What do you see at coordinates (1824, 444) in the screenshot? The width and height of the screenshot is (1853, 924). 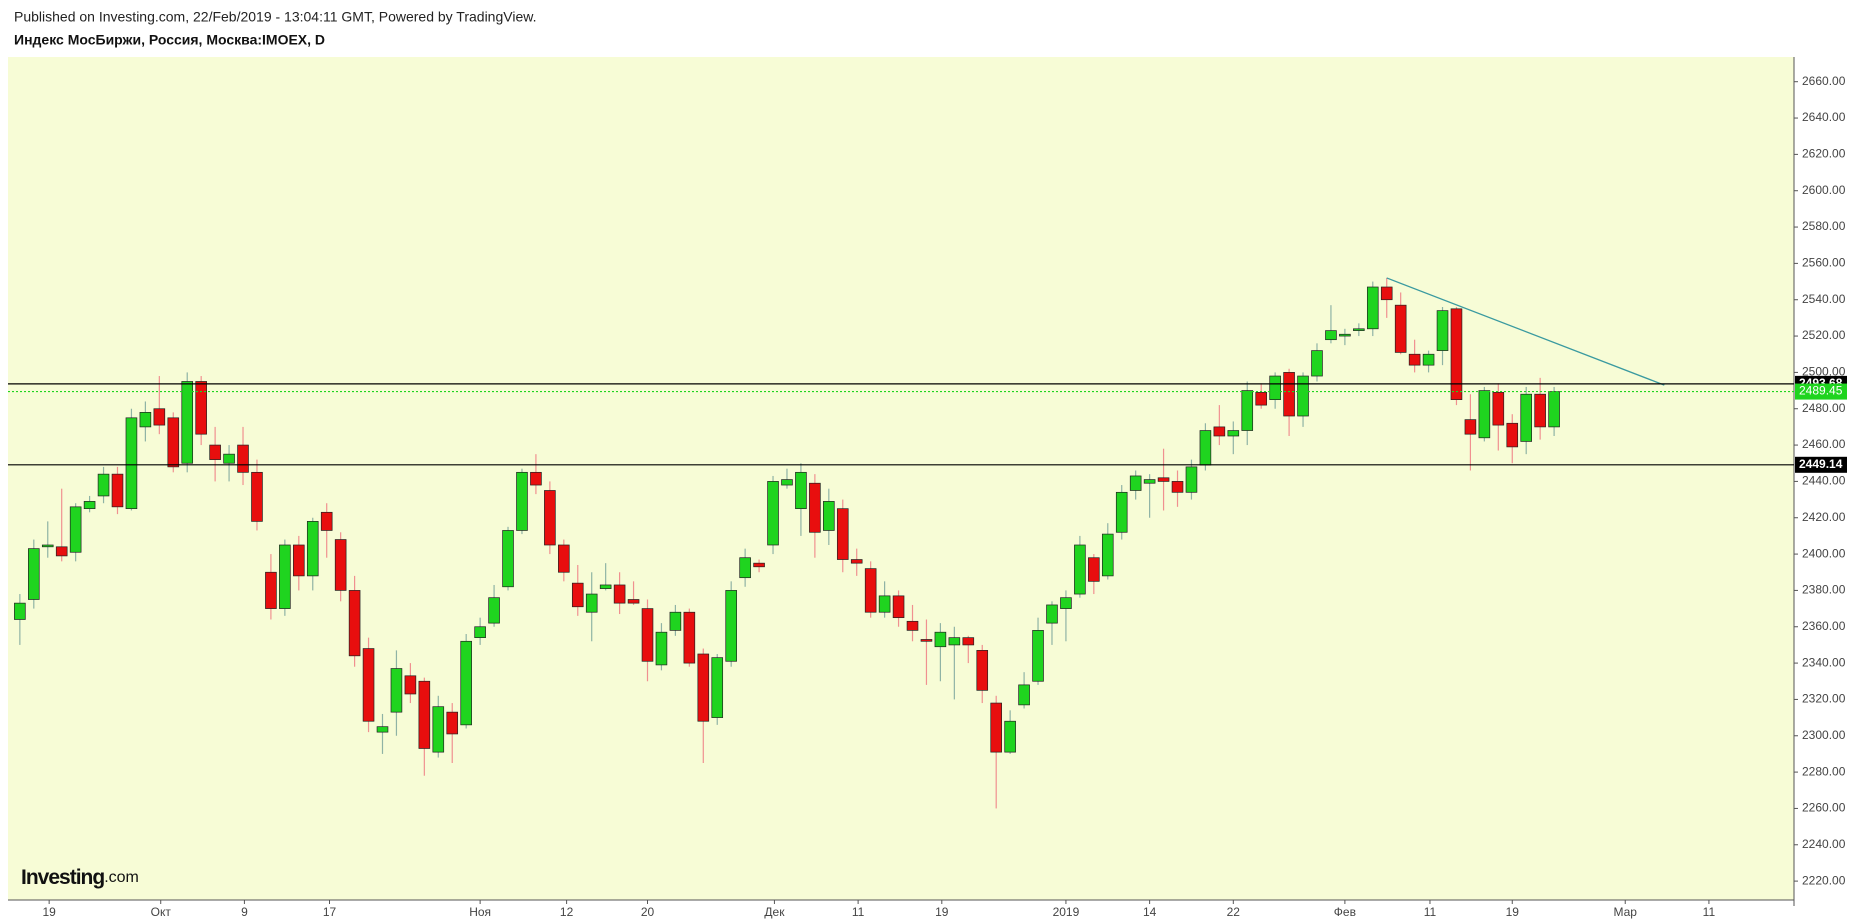 I see `y-tick-label: 2460.00` at bounding box center [1824, 444].